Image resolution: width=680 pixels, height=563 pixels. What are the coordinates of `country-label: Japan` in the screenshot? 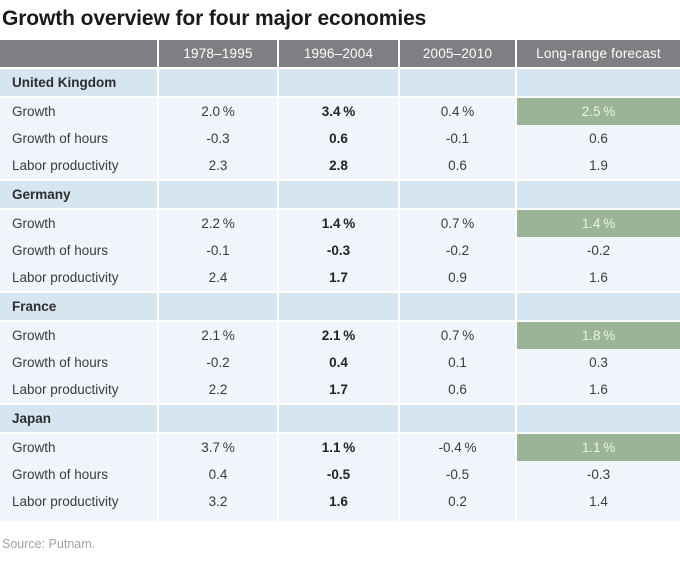 It's located at (78, 418).